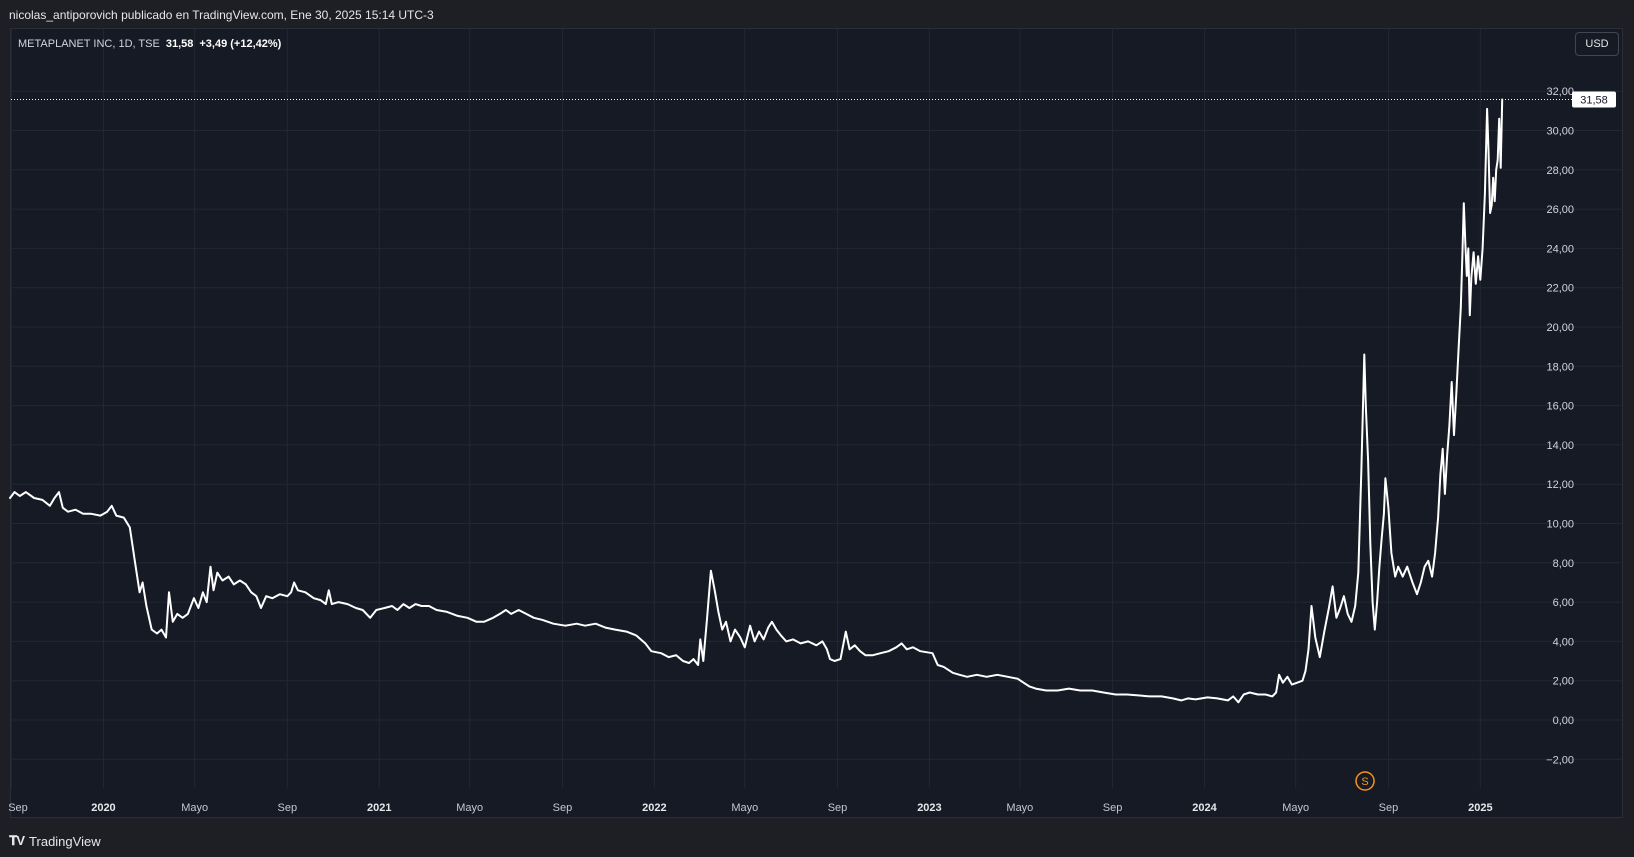  Describe the element at coordinates (1563, 564) in the screenshot. I see `y-tick-label: 8,00` at that location.